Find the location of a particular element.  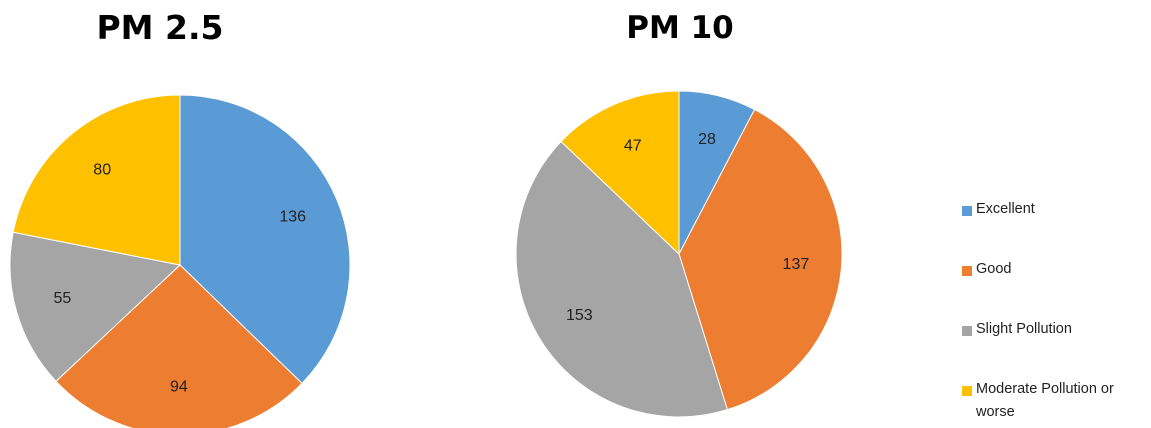

pm10-chart-title: PM 10 is located at coordinates (680, 28).